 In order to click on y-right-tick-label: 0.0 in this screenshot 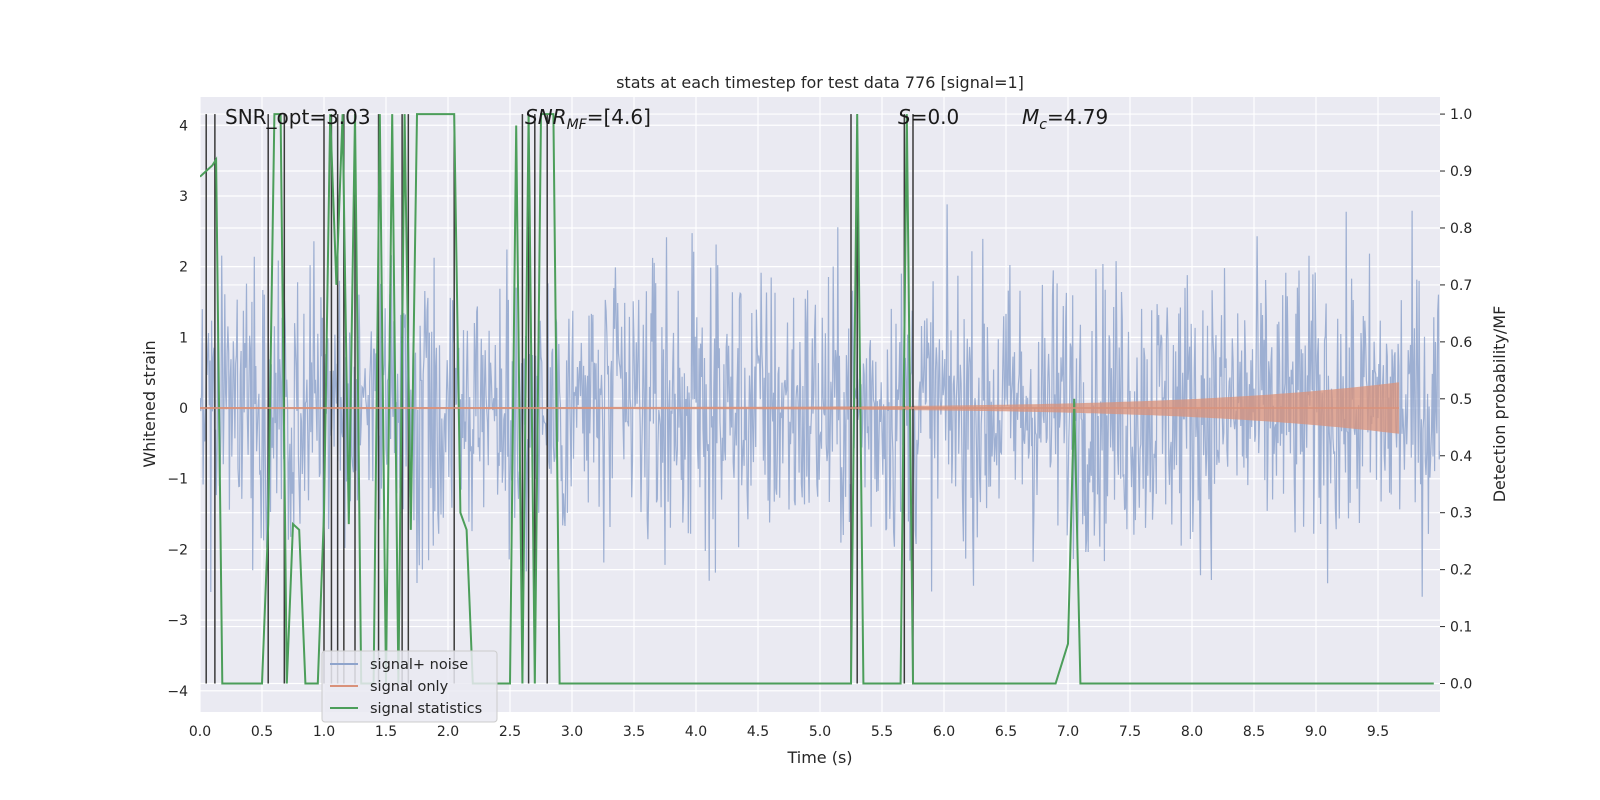, I will do `click(1461, 685)`.